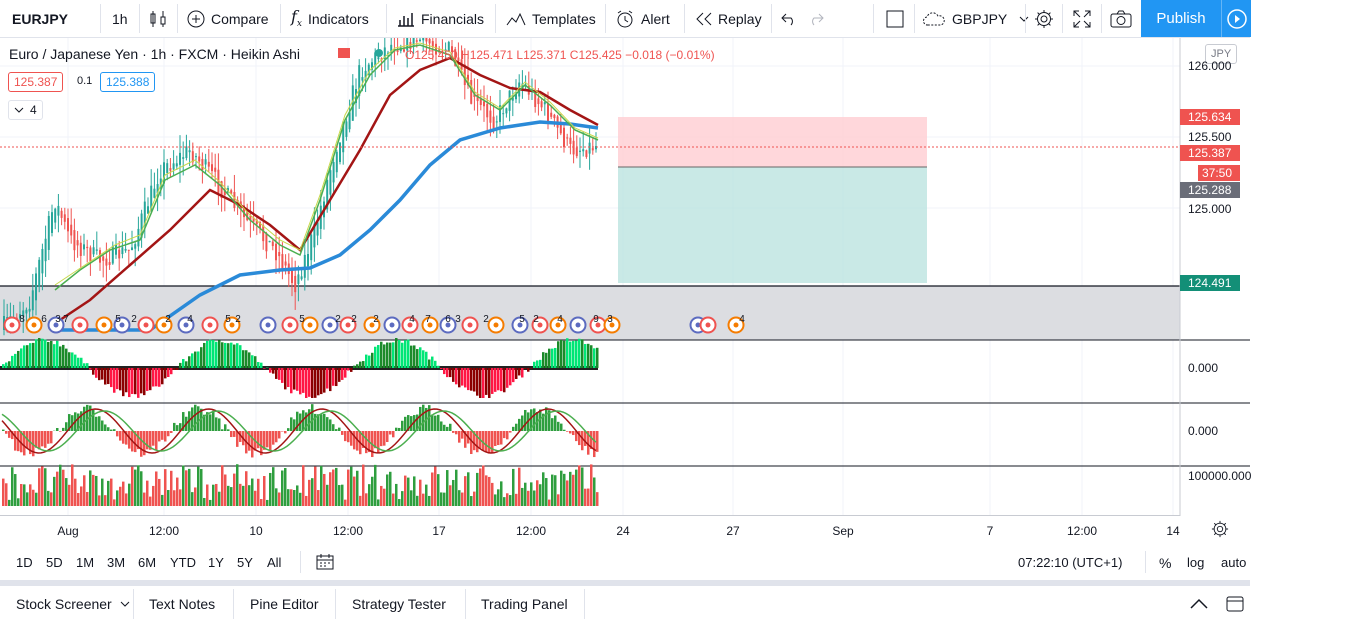  What do you see at coordinates (1121, 18) in the screenshot?
I see `snapshot-button` at bounding box center [1121, 18].